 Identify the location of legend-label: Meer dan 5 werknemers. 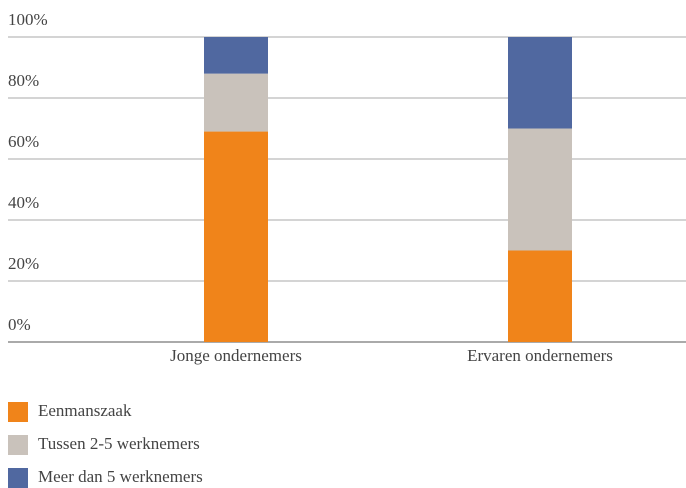
(120, 476).